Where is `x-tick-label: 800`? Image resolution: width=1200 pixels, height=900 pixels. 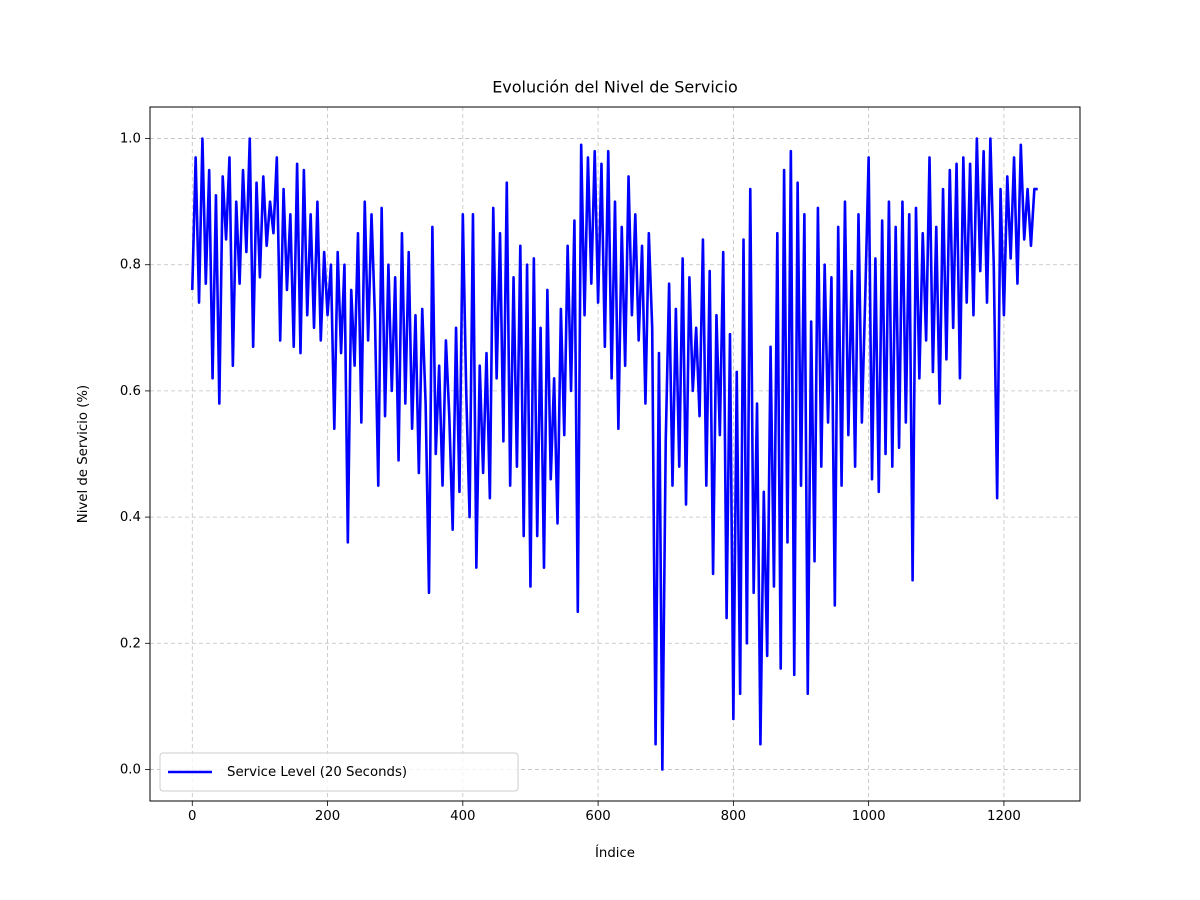
x-tick-label: 800 is located at coordinates (733, 816).